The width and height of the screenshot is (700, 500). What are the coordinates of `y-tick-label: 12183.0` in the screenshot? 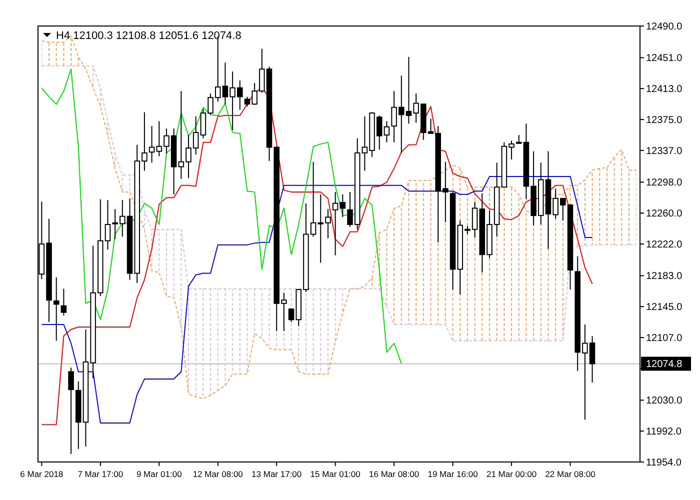 It's located at (664, 276).